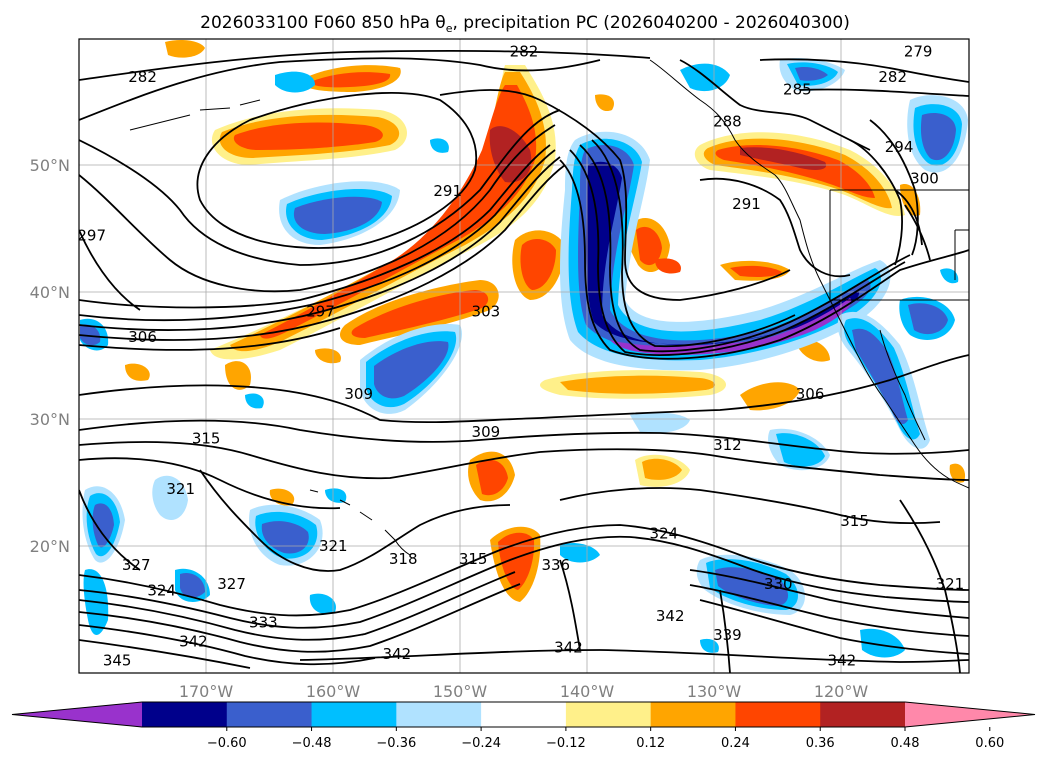  What do you see at coordinates (650, 743) in the screenshot?
I see `colorbar-tick-label: 0.12` at bounding box center [650, 743].